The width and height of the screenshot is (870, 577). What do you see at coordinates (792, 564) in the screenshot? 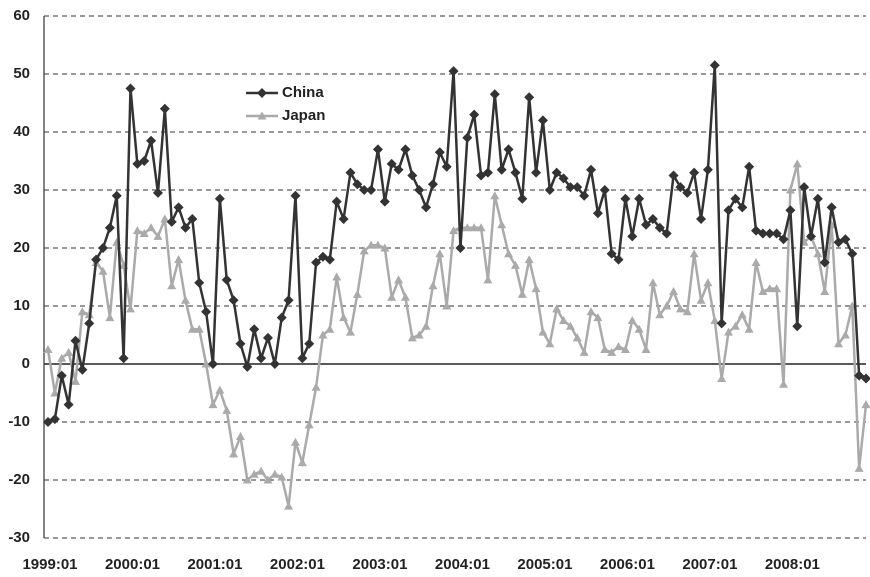
I see `x-tick-label: 2008:01` at bounding box center [792, 564].